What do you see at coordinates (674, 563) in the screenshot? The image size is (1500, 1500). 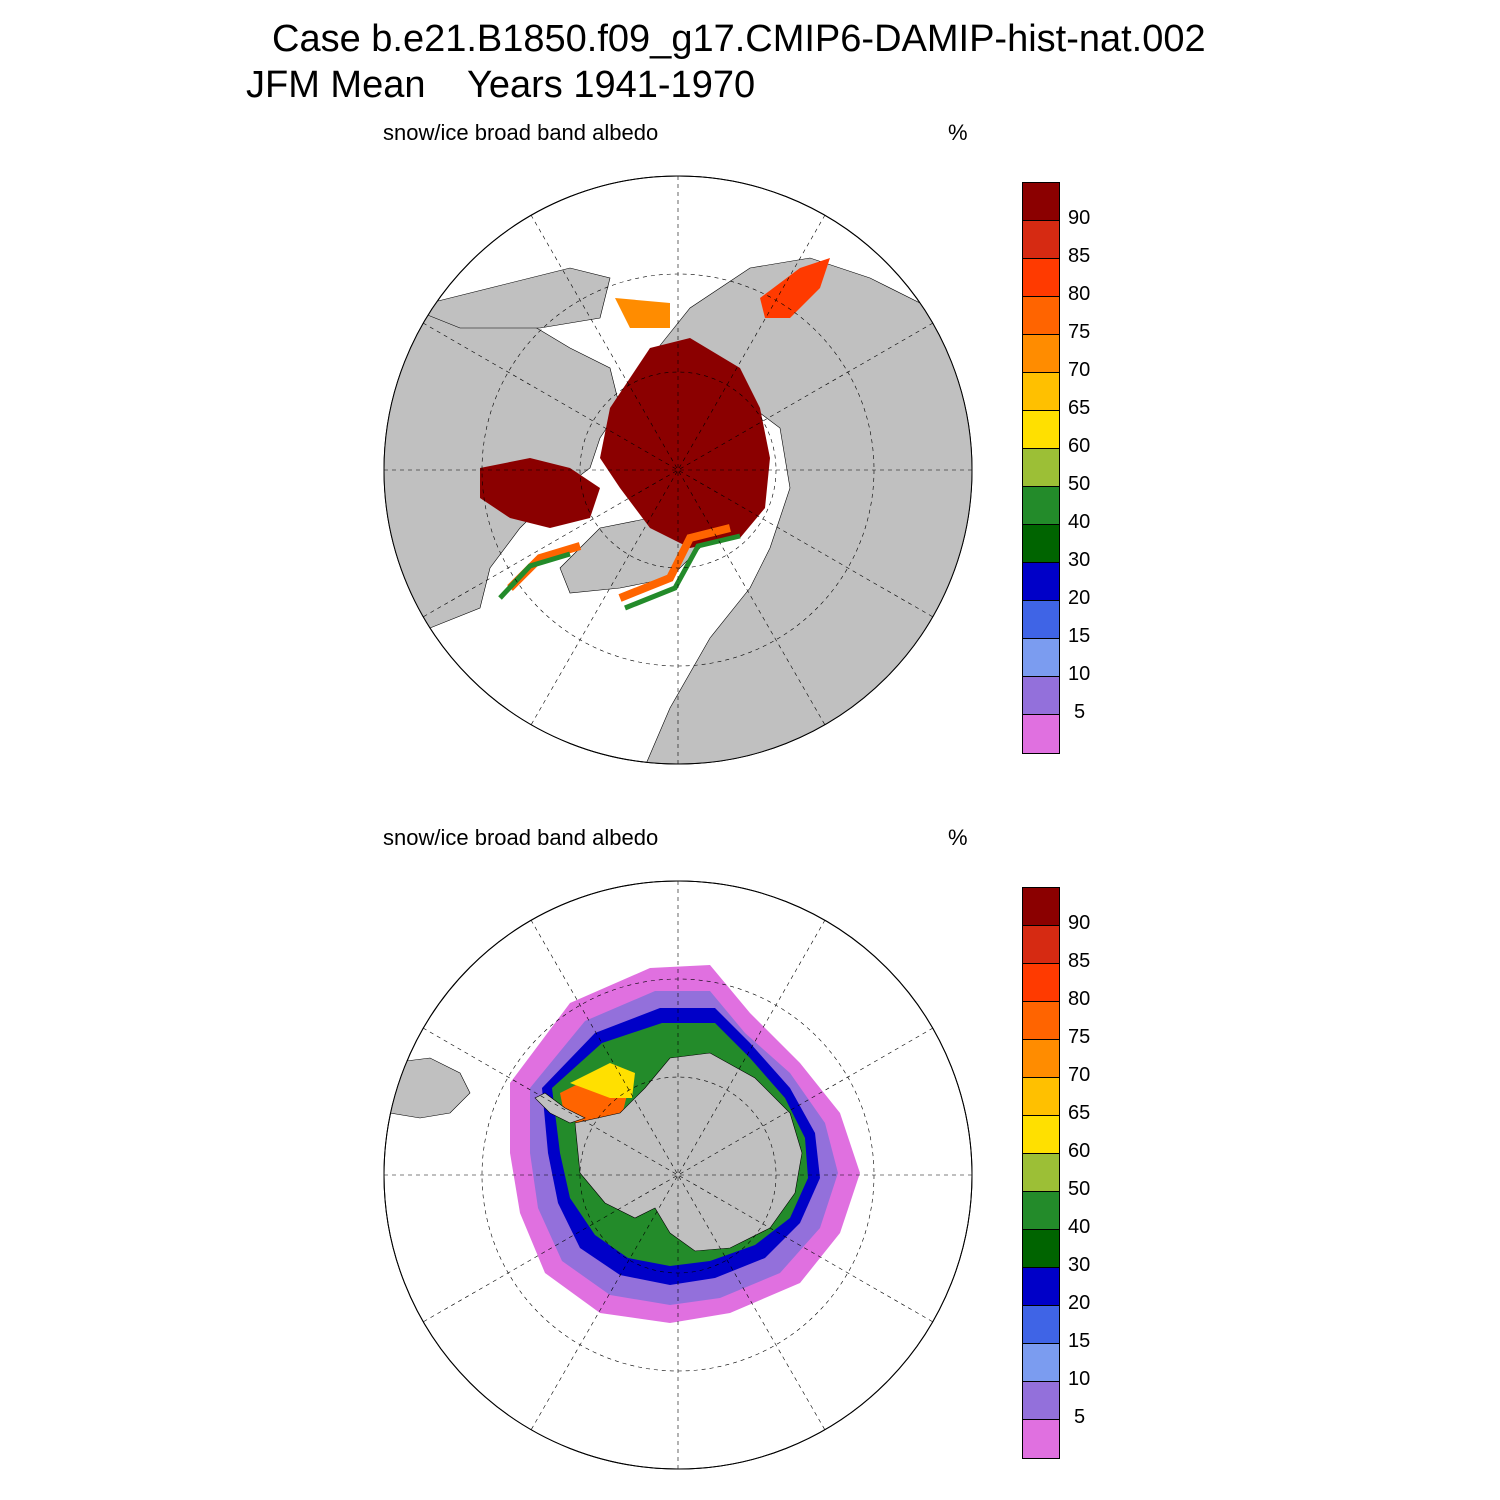 I see `barents-ice-edge` at bounding box center [674, 563].